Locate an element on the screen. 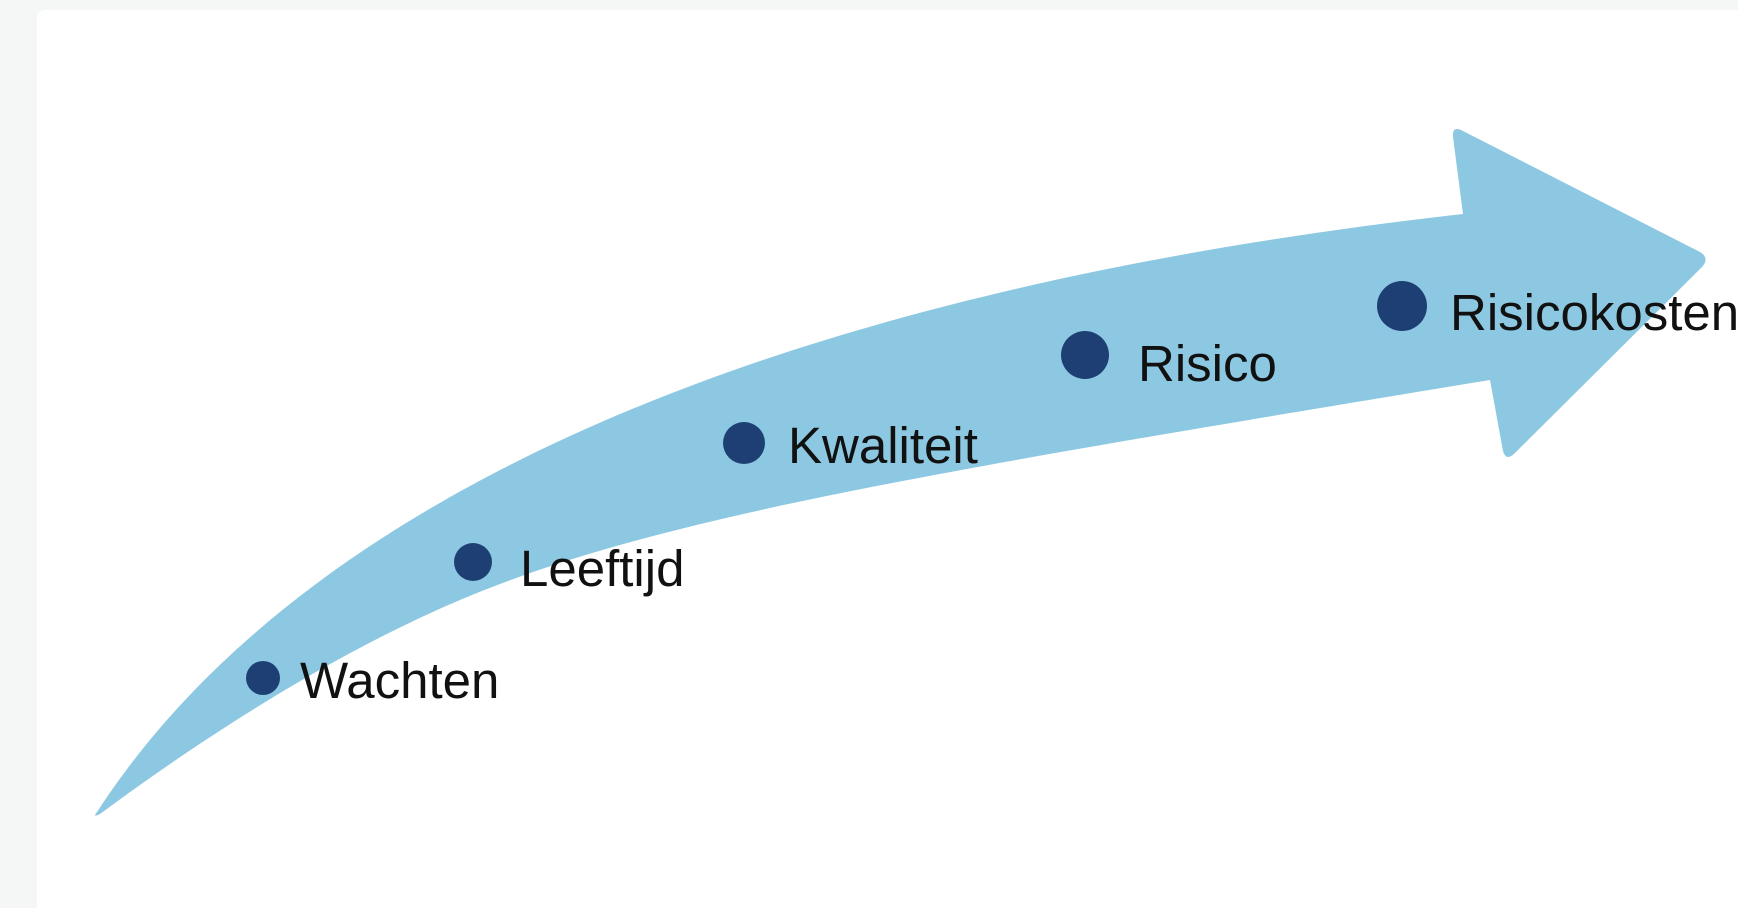 The height and width of the screenshot is (908, 1738). step-risicokosten: Risicokosten is located at coordinates (1557, 311).